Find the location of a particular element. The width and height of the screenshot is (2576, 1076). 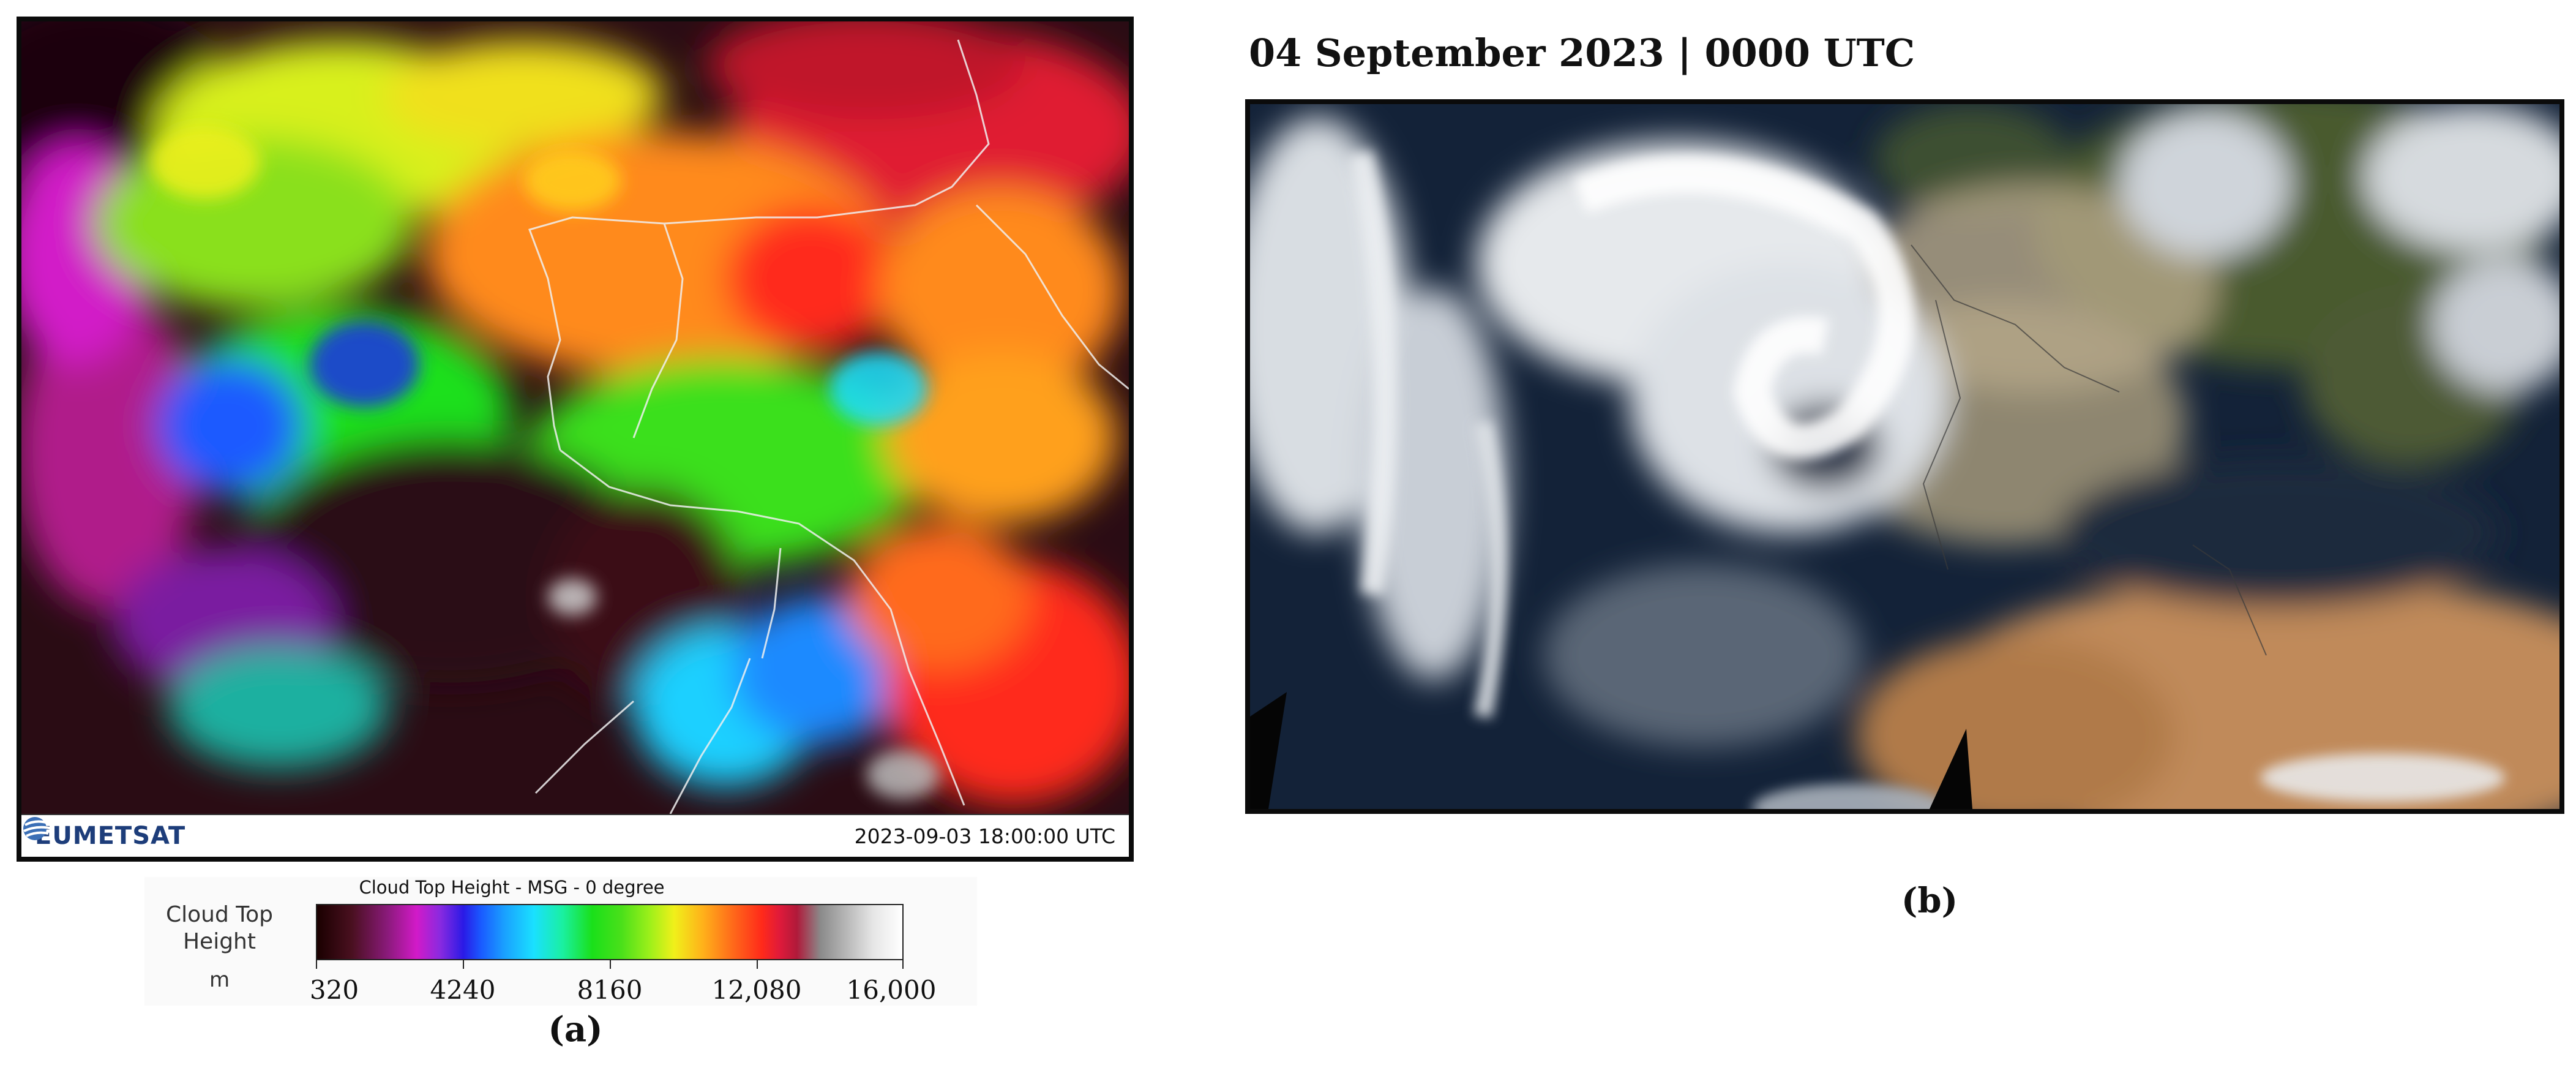

colorbar-tick-label: 12,080 is located at coordinates (756, 990).